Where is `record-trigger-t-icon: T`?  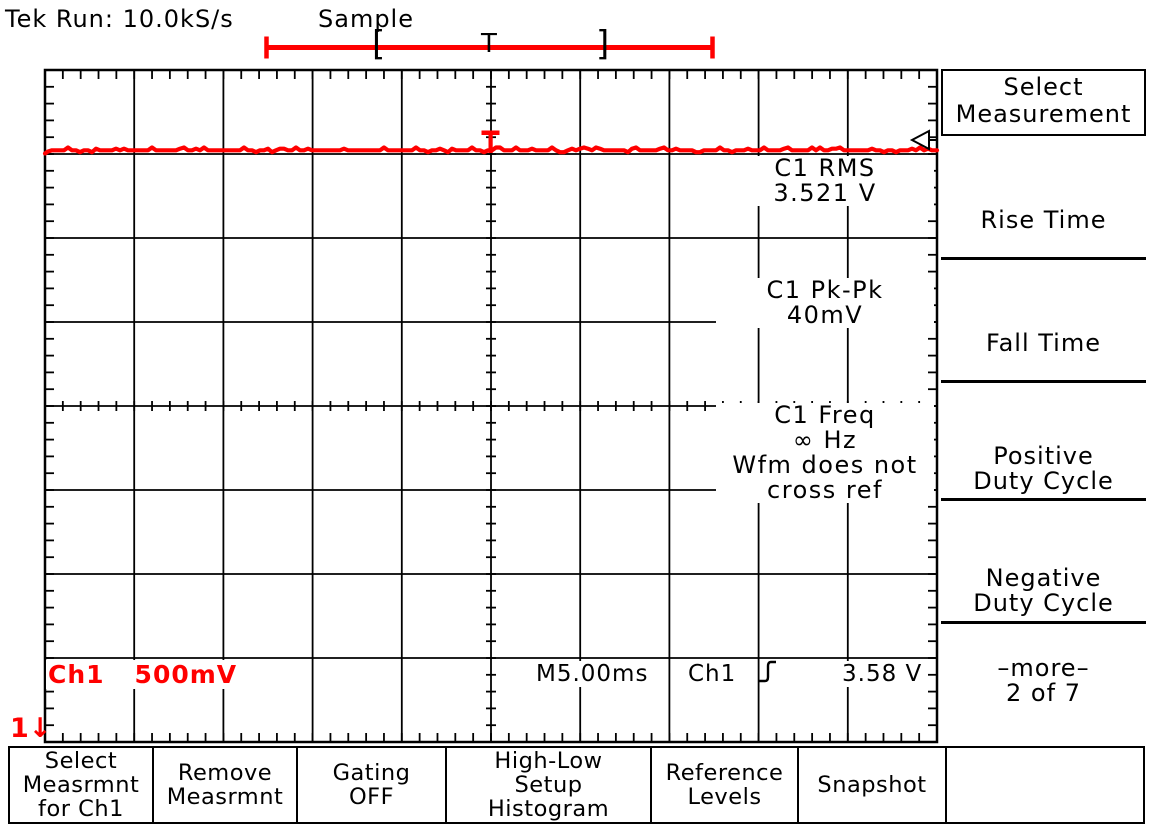 record-trigger-t-icon: T is located at coordinates (489, 44).